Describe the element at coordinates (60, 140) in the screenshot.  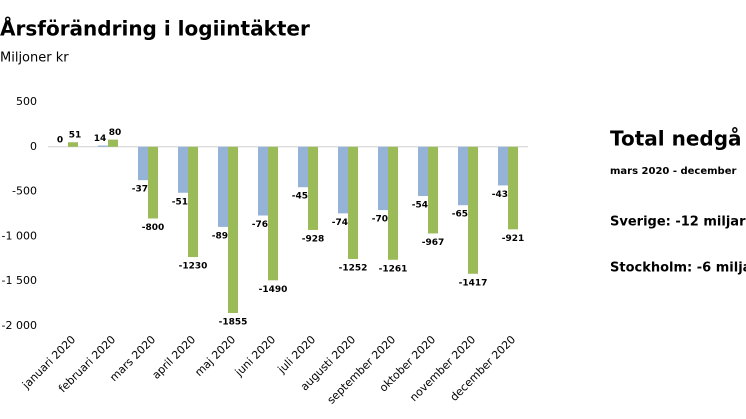
I see `value-label: 0` at that location.